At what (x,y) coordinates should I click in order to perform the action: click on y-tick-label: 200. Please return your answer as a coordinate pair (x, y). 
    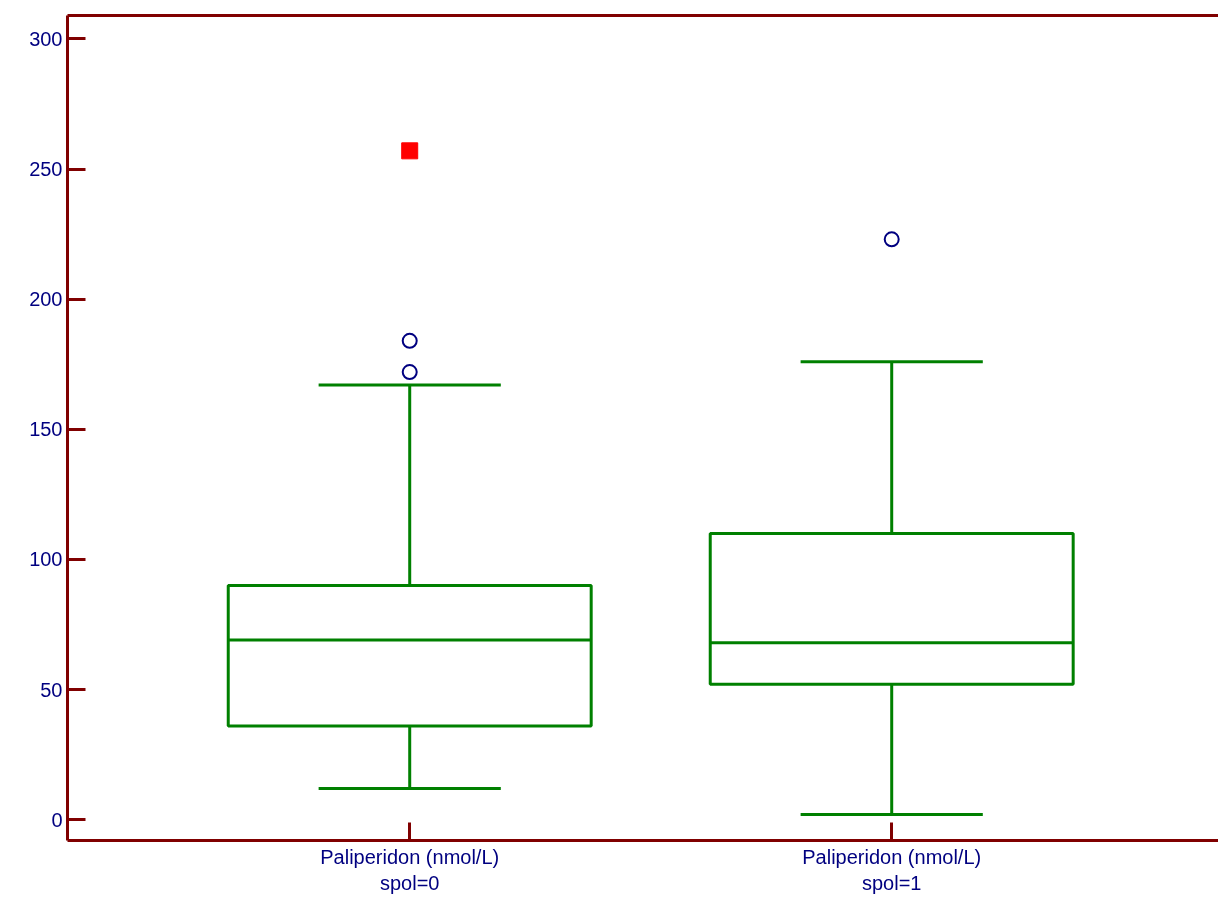
    Looking at the image, I should click on (46, 299).